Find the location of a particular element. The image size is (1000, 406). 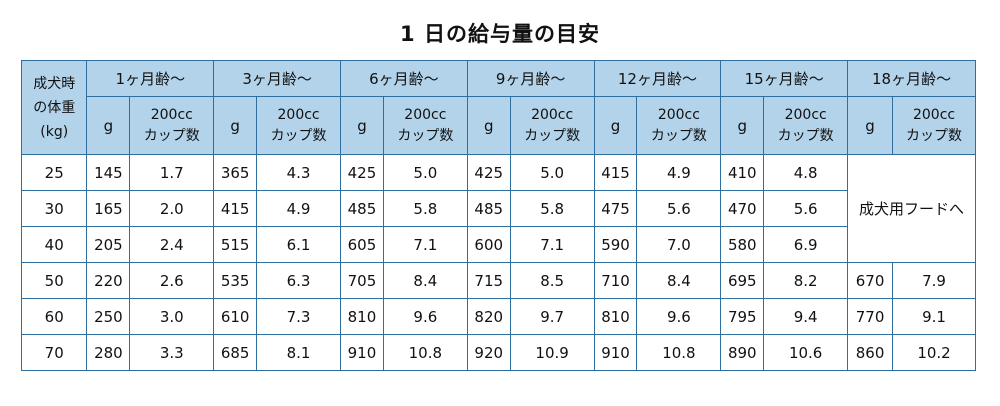

age-header-9m: 9ヶ月齢〜 is located at coordinates (530, 78).